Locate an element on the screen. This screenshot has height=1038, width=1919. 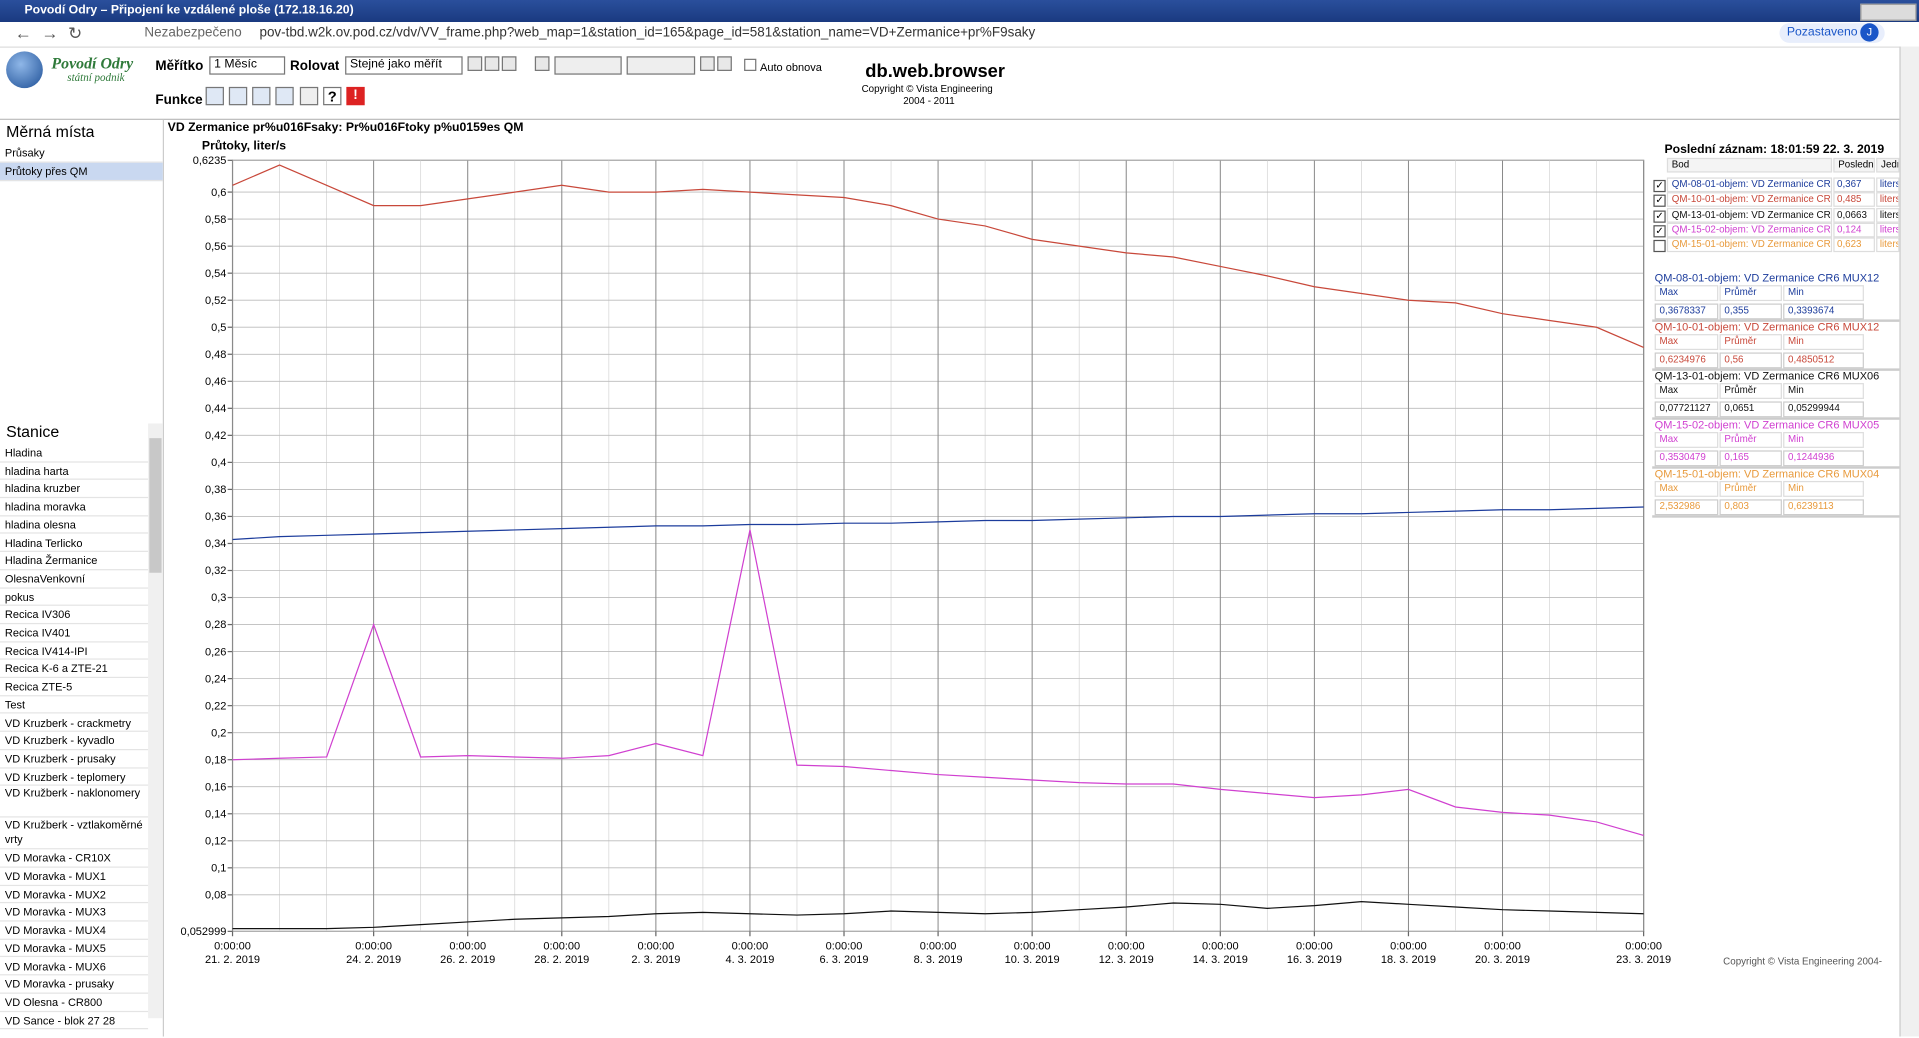
station-item: hladina harta is located at coordinates (74, 471).